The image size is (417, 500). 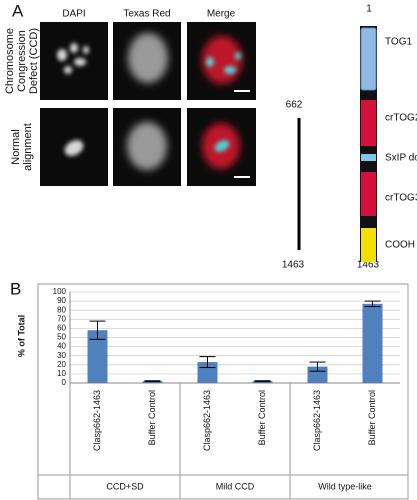 I want to click on y-tick-label: 0, so click(x=64, y=382).